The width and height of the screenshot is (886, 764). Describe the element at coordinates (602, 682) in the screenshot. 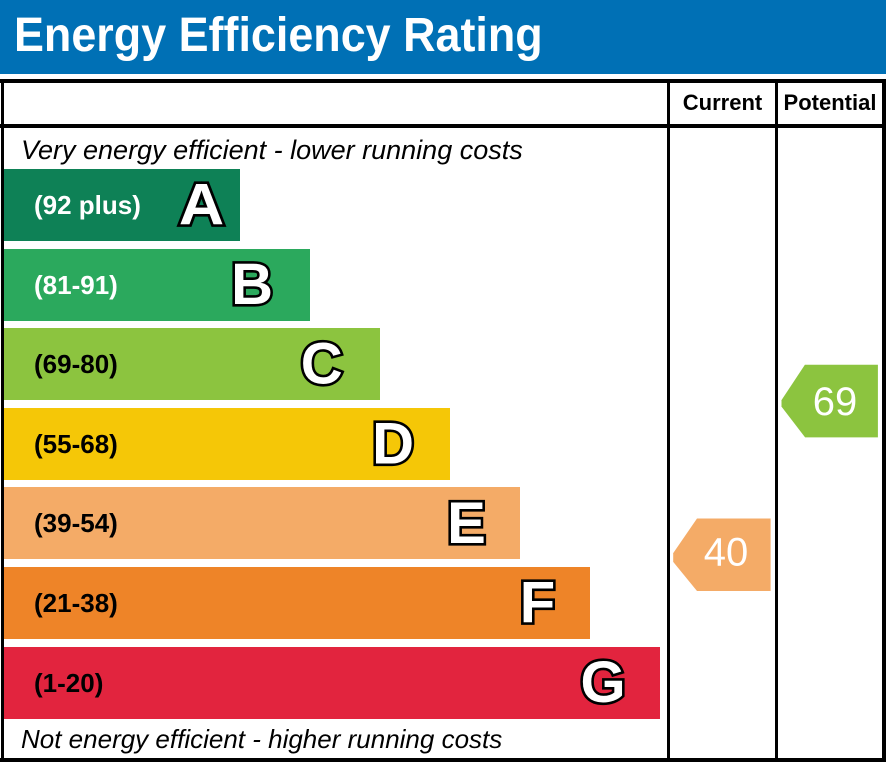

I see `svg-text: G` at that location.